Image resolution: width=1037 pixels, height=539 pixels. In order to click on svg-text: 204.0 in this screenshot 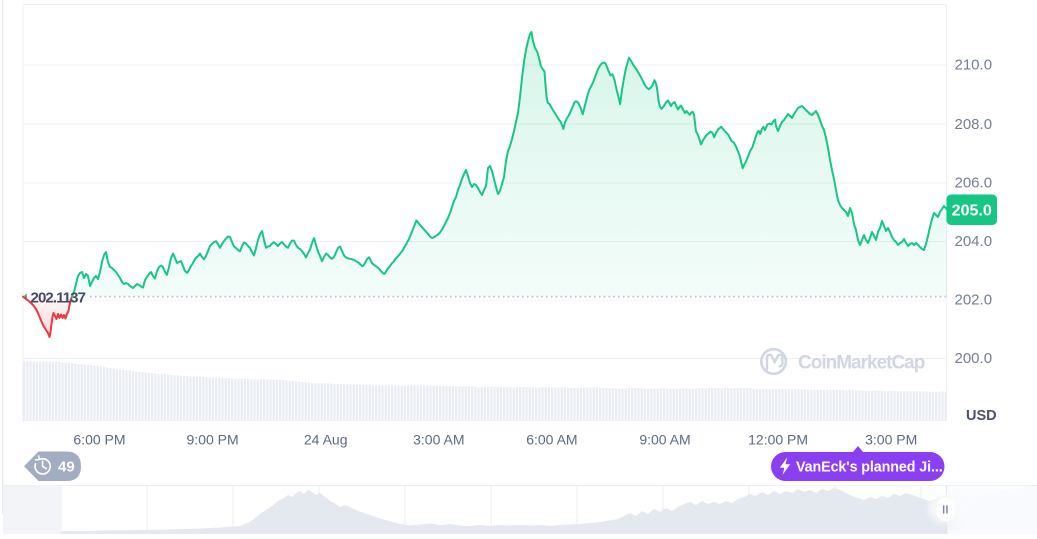, I will do `click(974, 241)`.